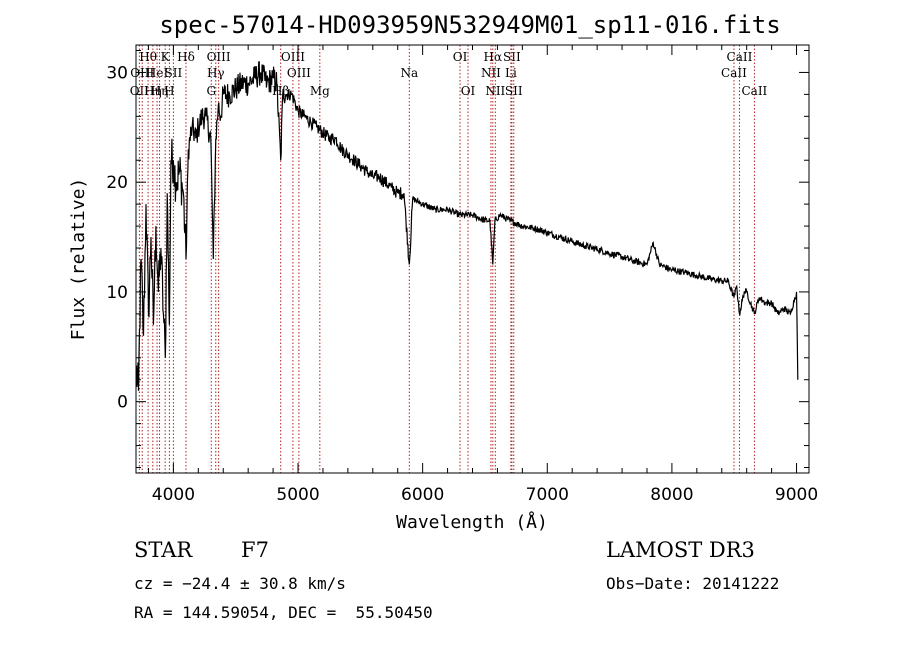  Describe the element at coordinates (148, 57) in the screenshot. I see `line-marker-label-2: Hθ` at that location.